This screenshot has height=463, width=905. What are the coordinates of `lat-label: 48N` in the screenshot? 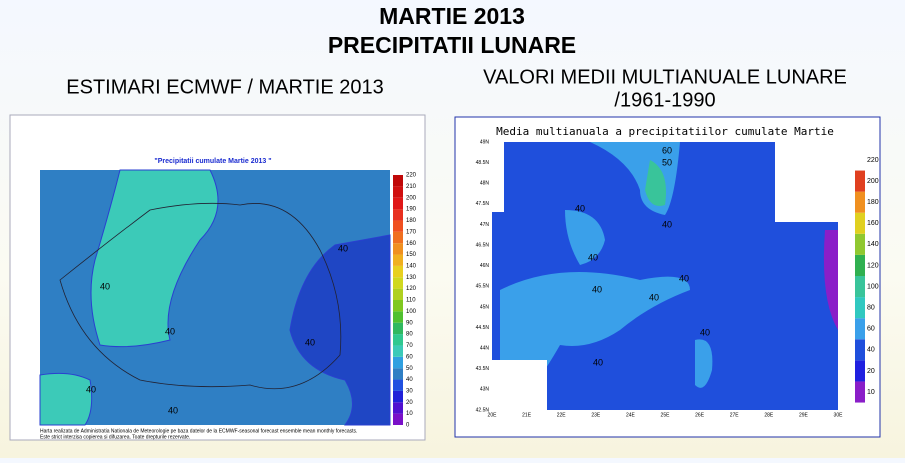 It's located at (485, 184).